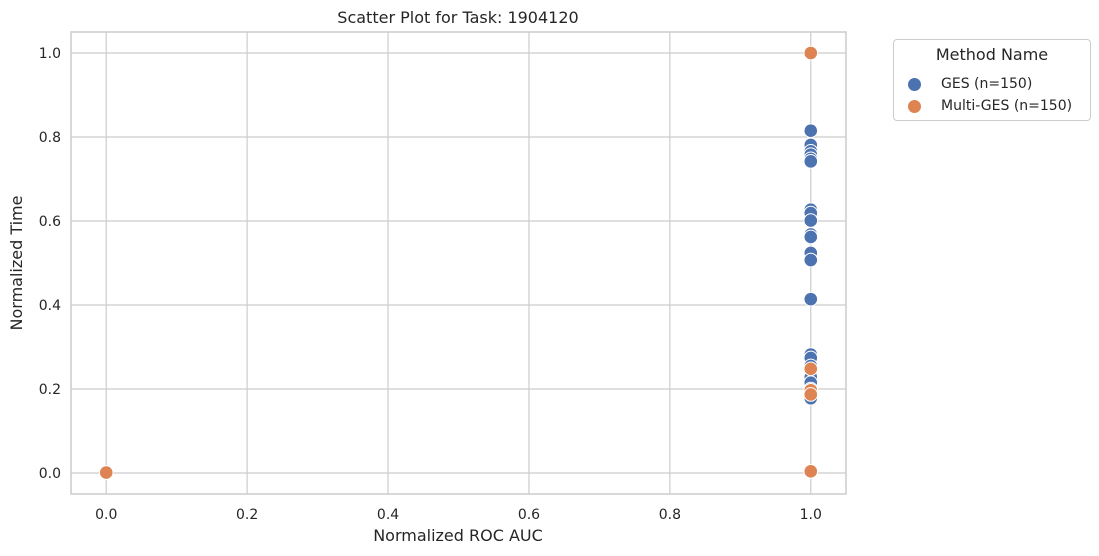 The width and height of the screenshot is (1099, 556). Describe the element at coordinates (247, 515) in the screenshot. I see `x-tick-label: 0.2` at that location.